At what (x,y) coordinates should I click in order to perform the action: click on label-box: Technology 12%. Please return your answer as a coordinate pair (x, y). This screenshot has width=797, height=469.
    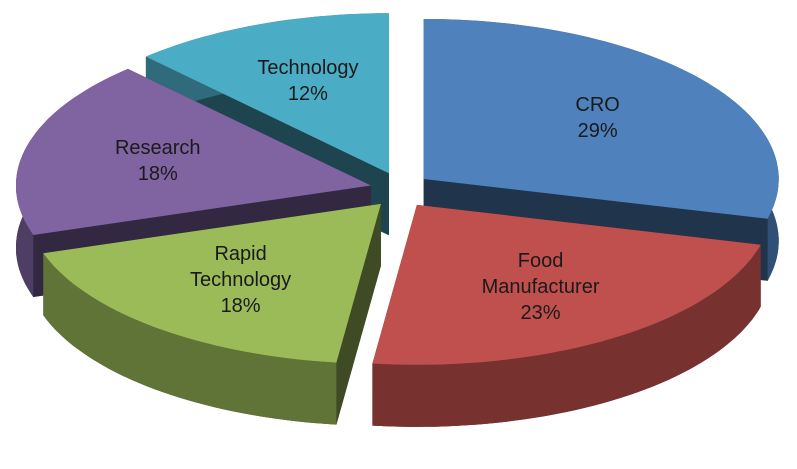
    Looking at the image, I should click on (308, 81).